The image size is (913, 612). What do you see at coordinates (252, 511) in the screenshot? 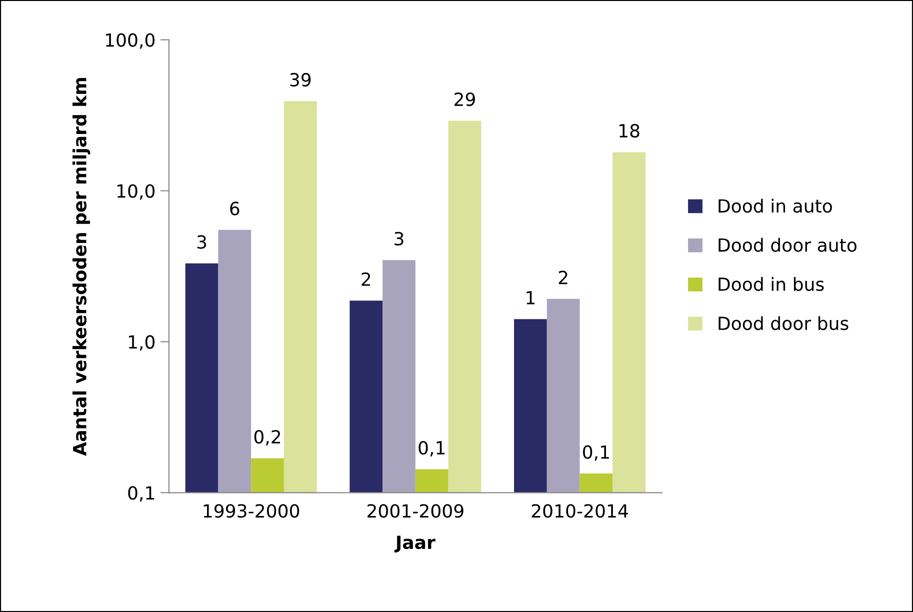
I see `x-tick-label: 1993-2000` at bounding box center [252, 511].